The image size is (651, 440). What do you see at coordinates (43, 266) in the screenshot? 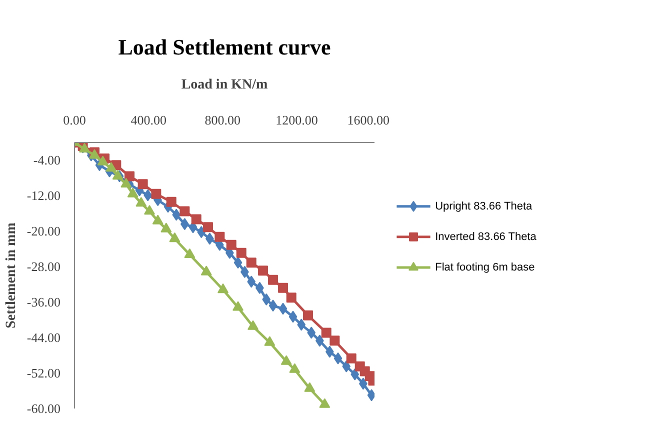
I see `y-tick-label: -28.00` at bounding box center [43, 266].